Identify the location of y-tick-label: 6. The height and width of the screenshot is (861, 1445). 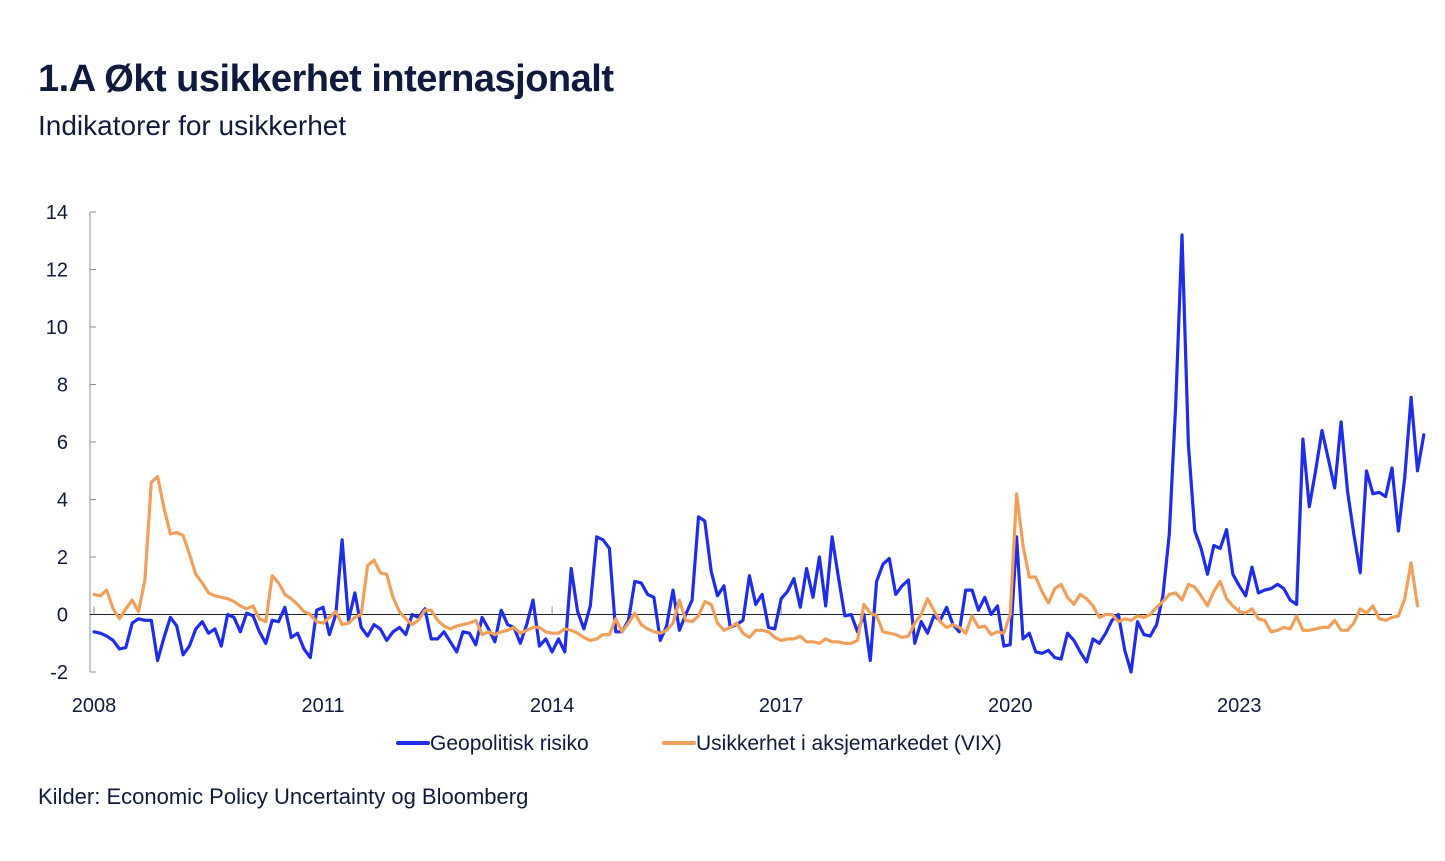
(62, 443).